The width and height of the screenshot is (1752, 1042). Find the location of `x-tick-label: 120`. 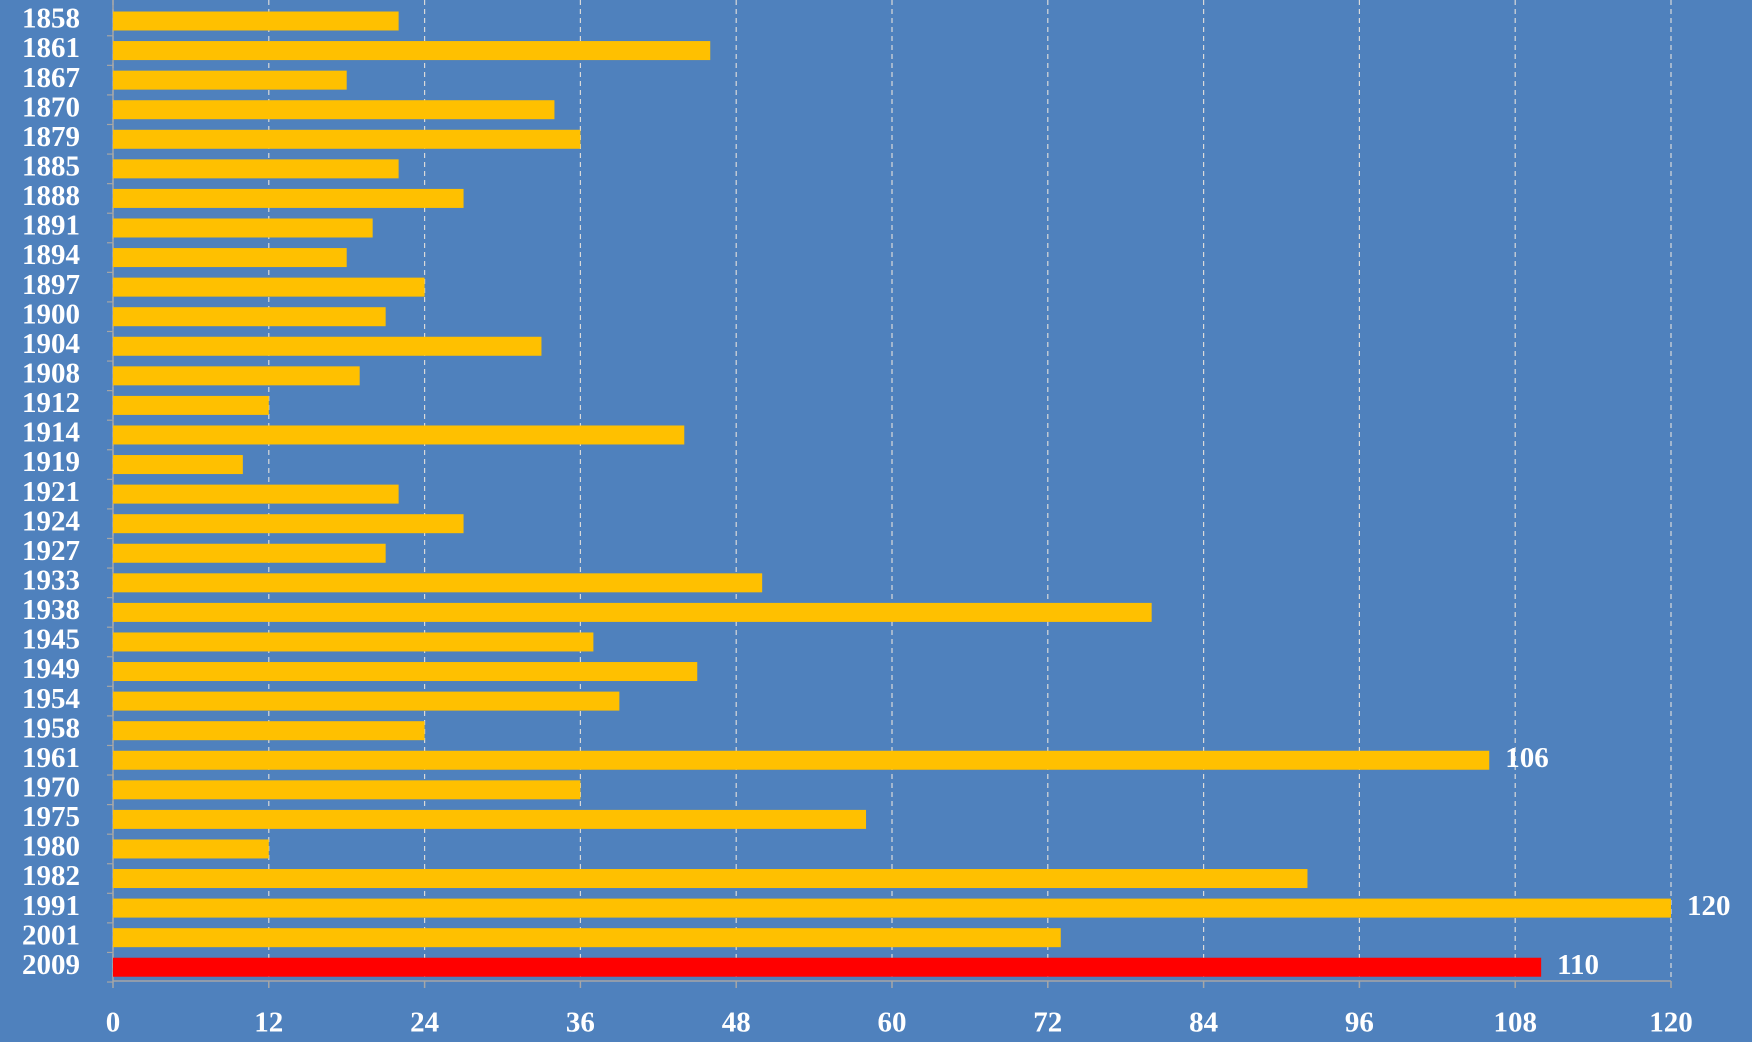

x-tick-label: 120 is located at coordinates (1671, 1023).